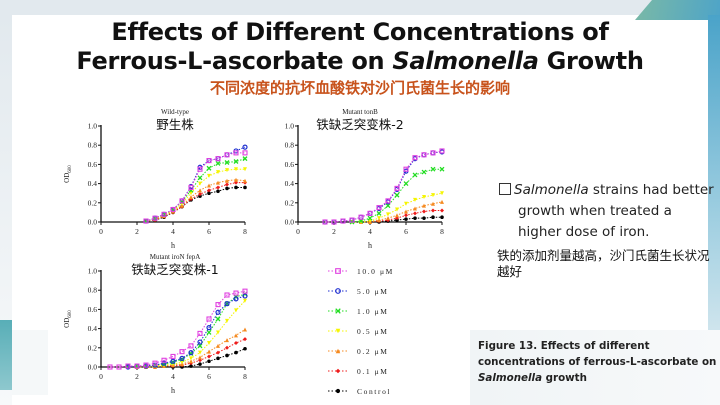  I want to click on slide-left-band, so click(6, 210).